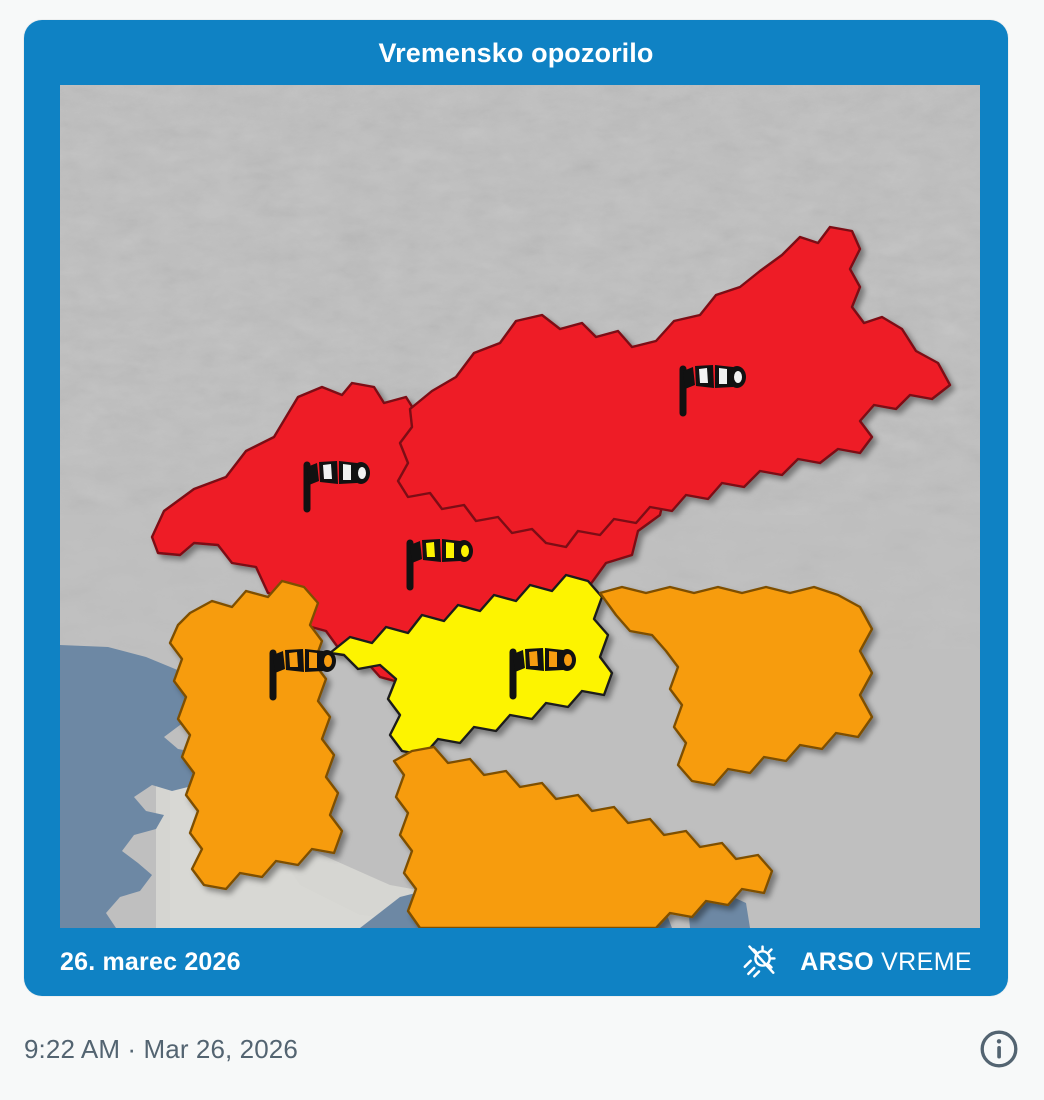 Image resolution: width=1044 pixels, height=1100 pixels. Describe the element at coordinates (759, 961) in the screenshot. I see `sun-rays-icon` at that location.